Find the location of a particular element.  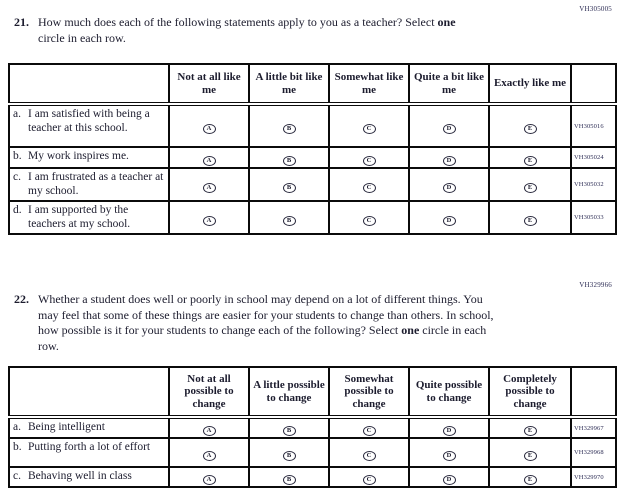

row-letter: d. is located at coordinates (17, 210).